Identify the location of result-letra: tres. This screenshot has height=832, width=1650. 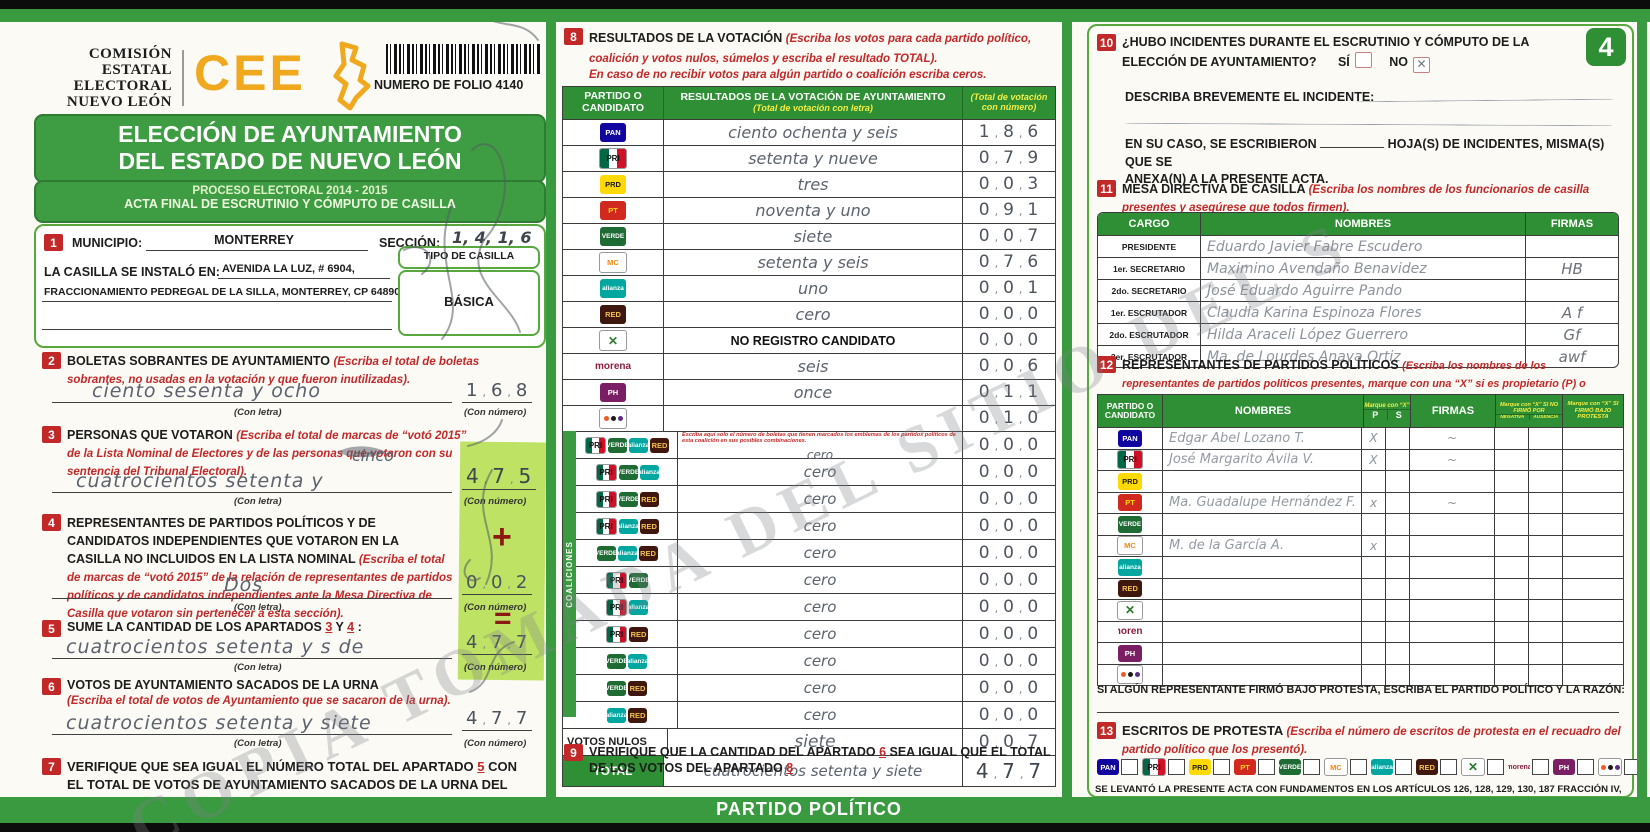
(813, 184).